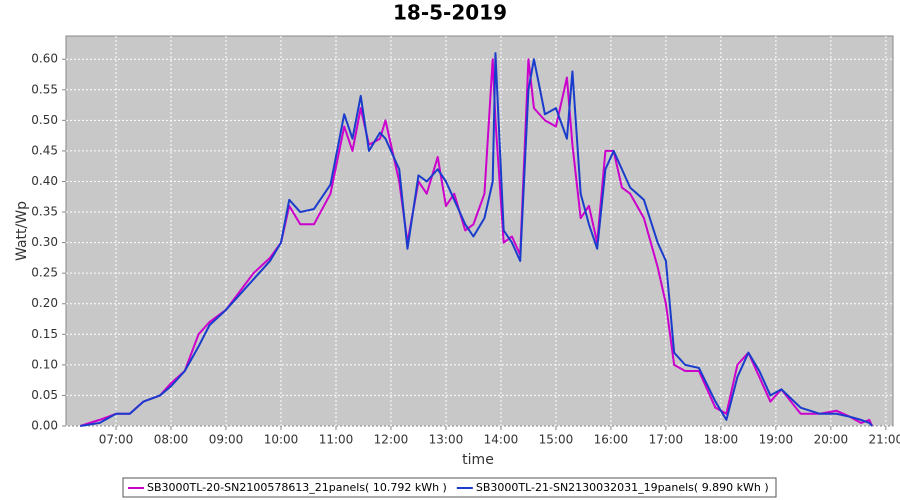  I want to click on y-tick-label: 0.60, so click(44, 59).